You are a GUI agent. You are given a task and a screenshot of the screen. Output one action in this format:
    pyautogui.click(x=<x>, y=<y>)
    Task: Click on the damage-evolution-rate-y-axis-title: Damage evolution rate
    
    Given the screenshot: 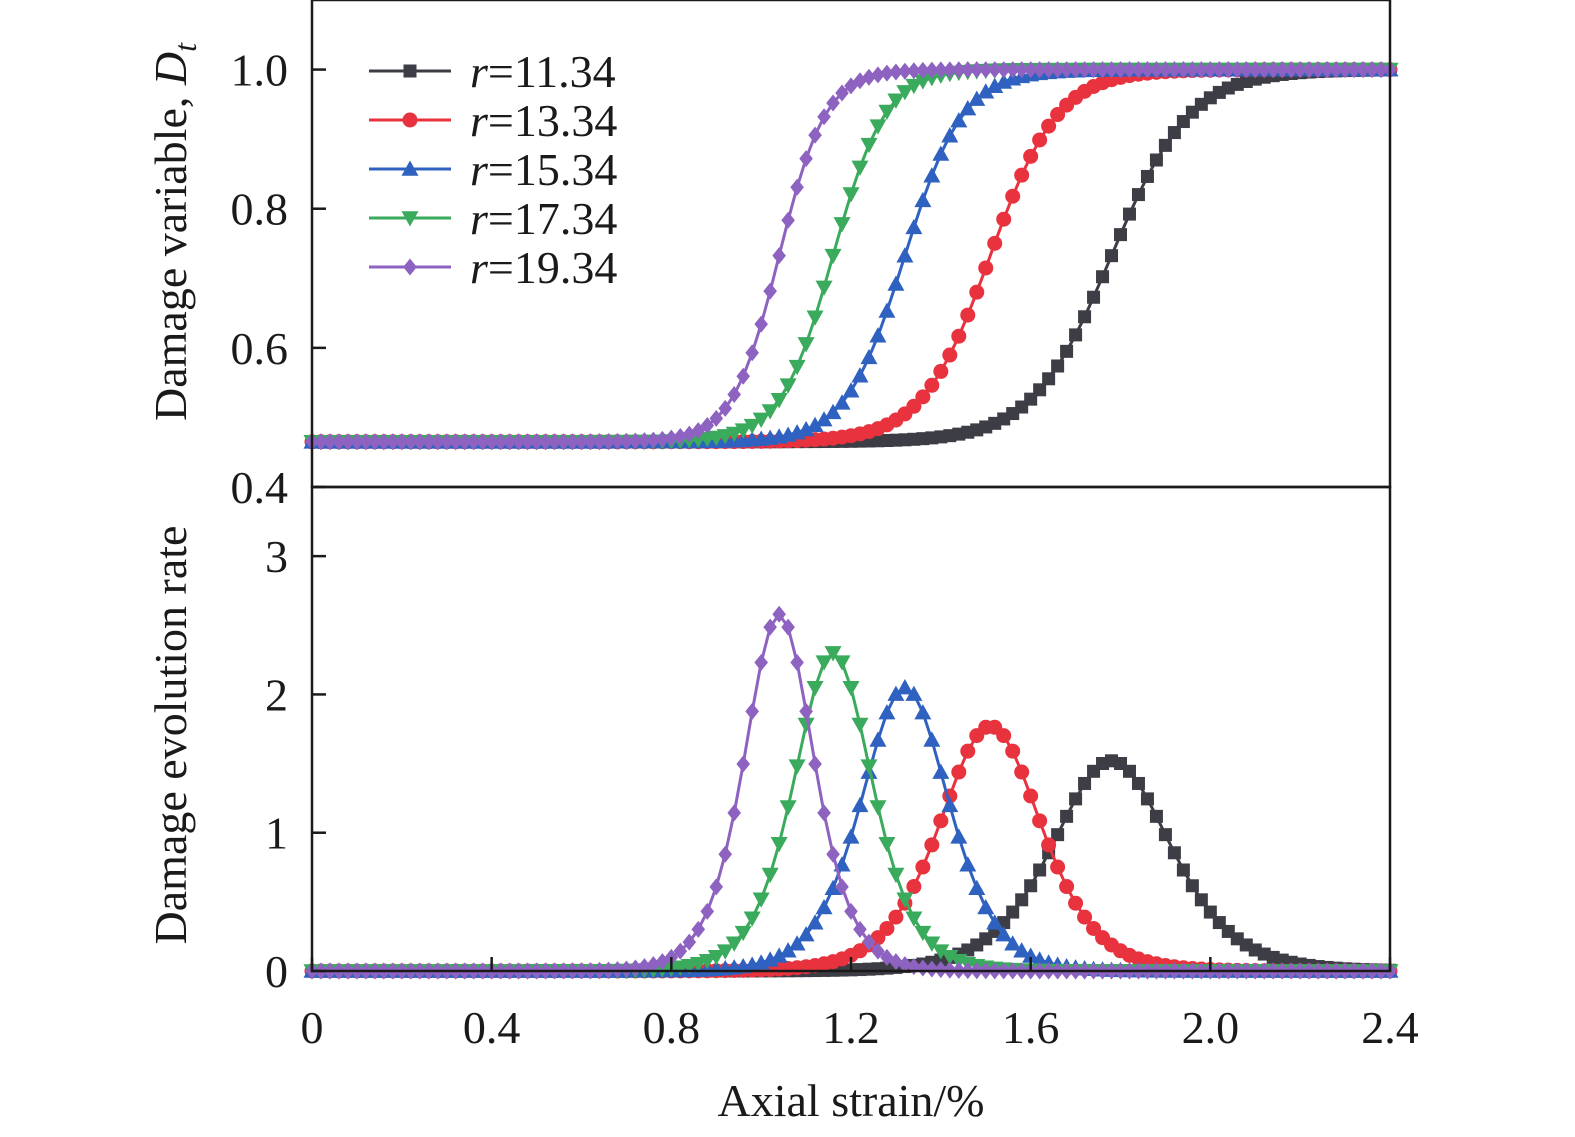 What is the action you would take?
    pyautogui.click(x=170, y=735)
    